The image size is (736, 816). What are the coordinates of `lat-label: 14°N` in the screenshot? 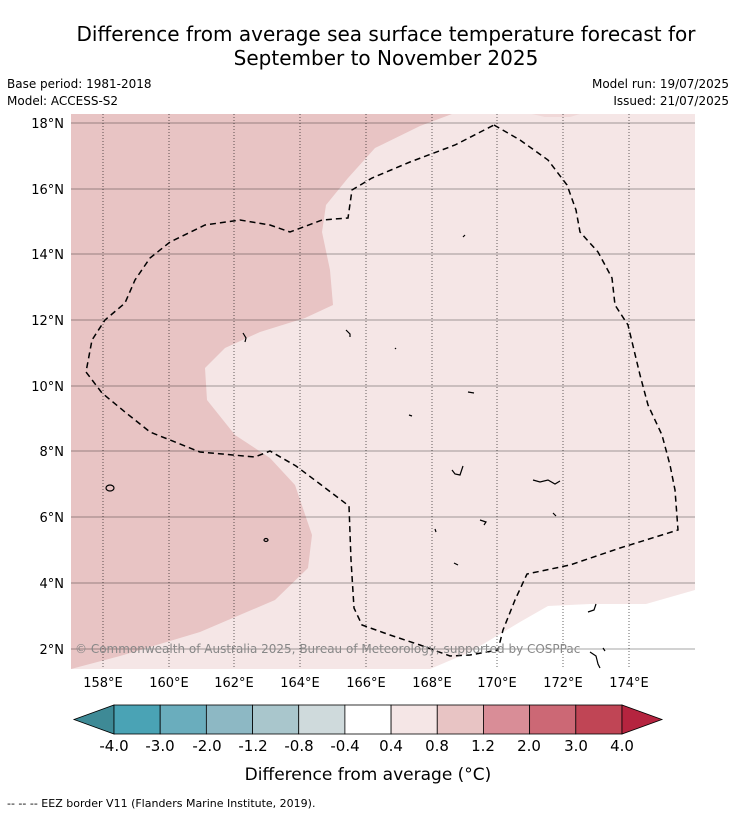 It's located at (47, 255).